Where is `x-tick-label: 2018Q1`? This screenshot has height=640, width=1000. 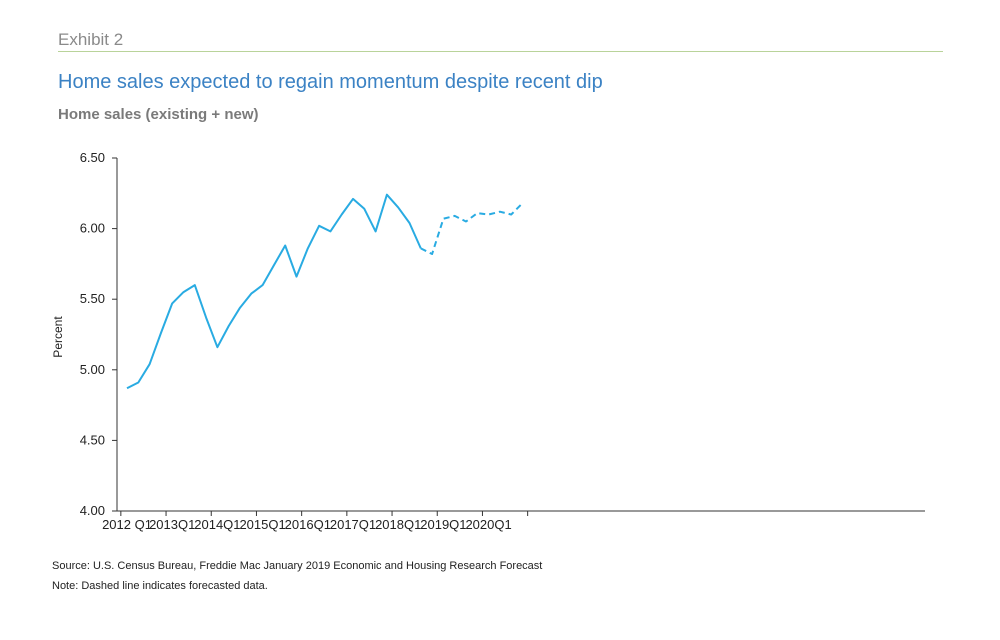
x-tick-label: 2018Q1 is located at coordinates (398, 524).